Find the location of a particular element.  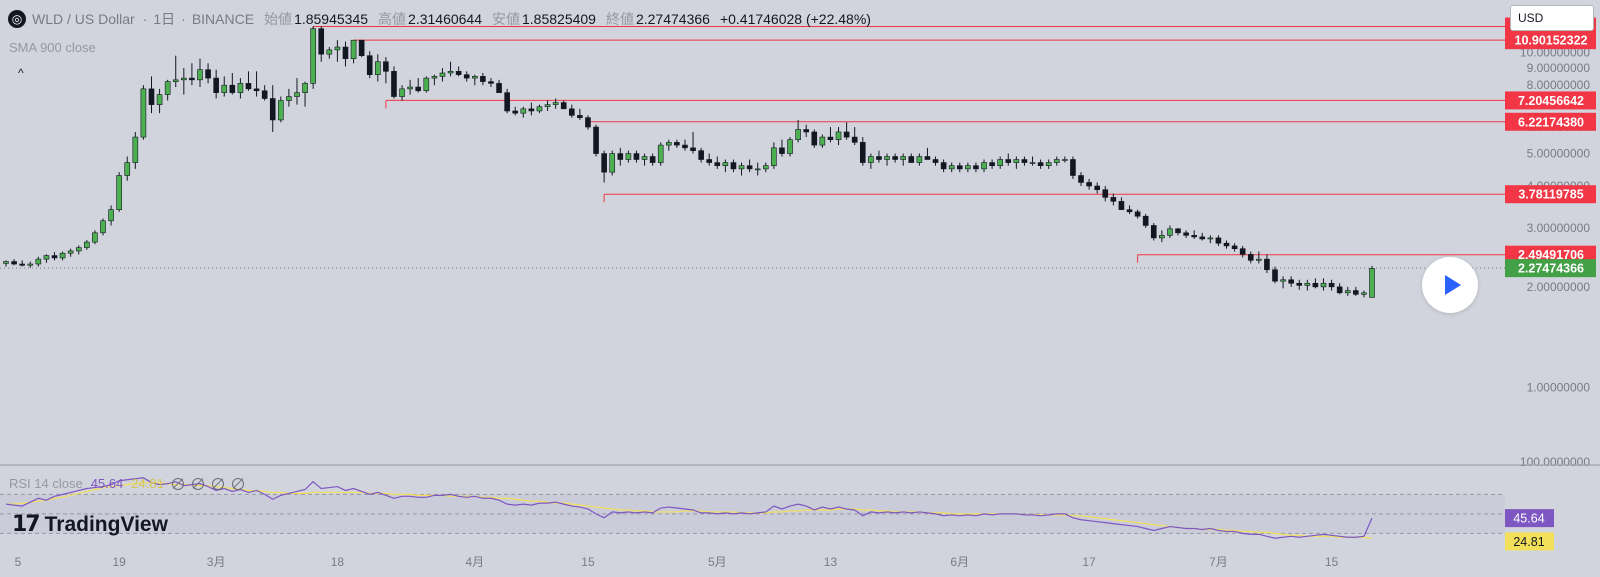

level-label: 6.22174380 is located at coordinates (1551, 122).